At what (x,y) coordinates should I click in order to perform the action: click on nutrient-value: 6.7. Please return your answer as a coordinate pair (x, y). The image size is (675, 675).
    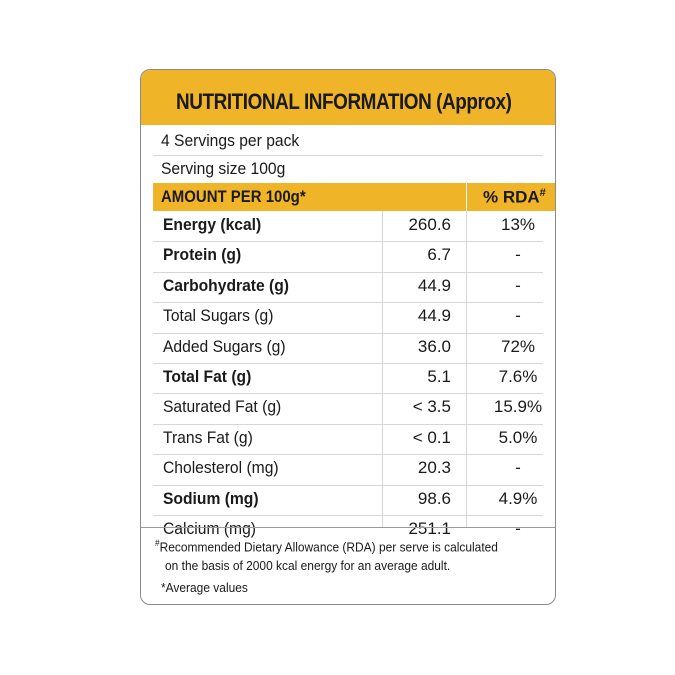
    Looking at the image, I should click on (439, 255).